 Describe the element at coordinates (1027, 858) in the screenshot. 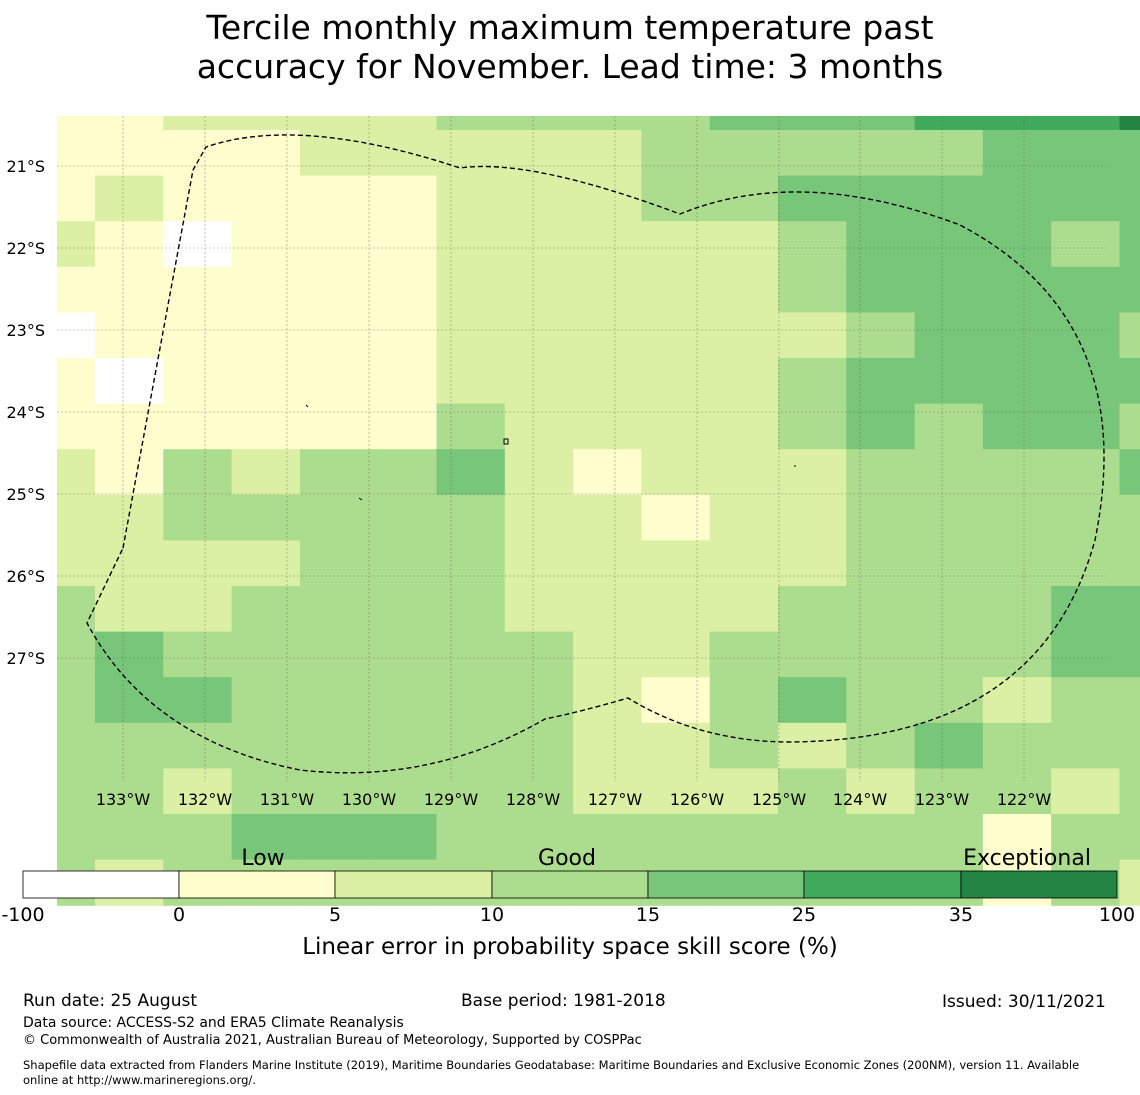

I see `legend-category-label: Exceptional` at that location.